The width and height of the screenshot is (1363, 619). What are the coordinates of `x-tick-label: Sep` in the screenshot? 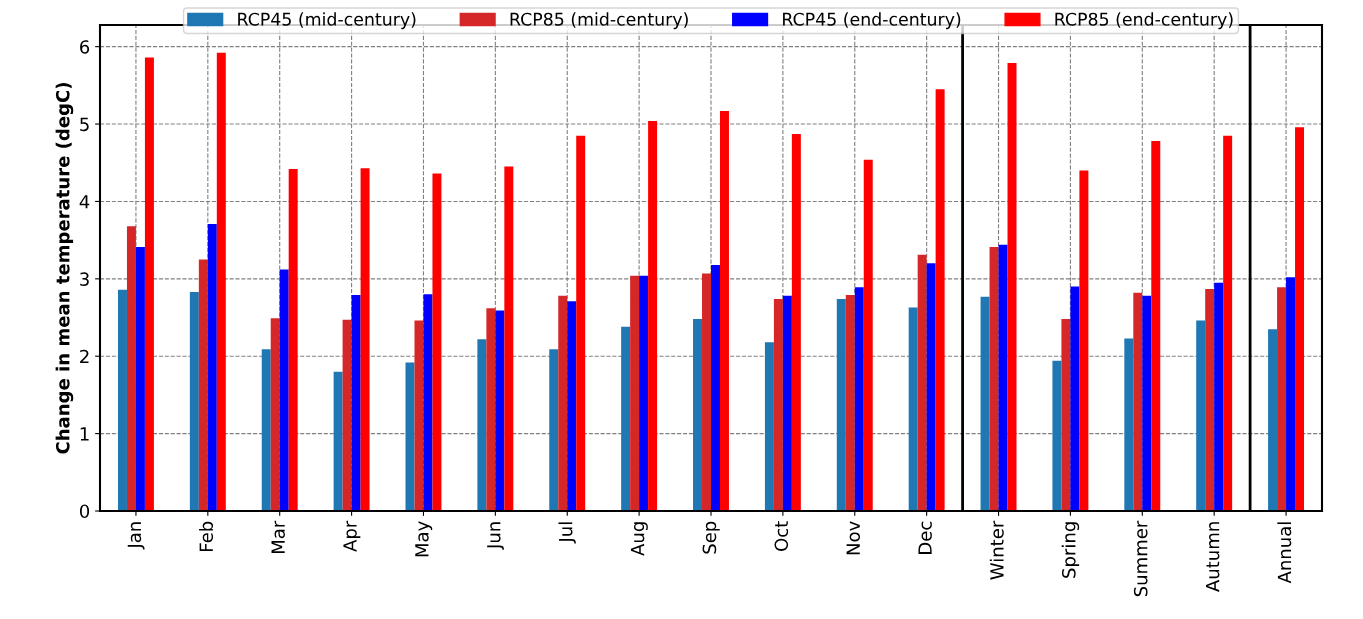 It's located at (711, 537).